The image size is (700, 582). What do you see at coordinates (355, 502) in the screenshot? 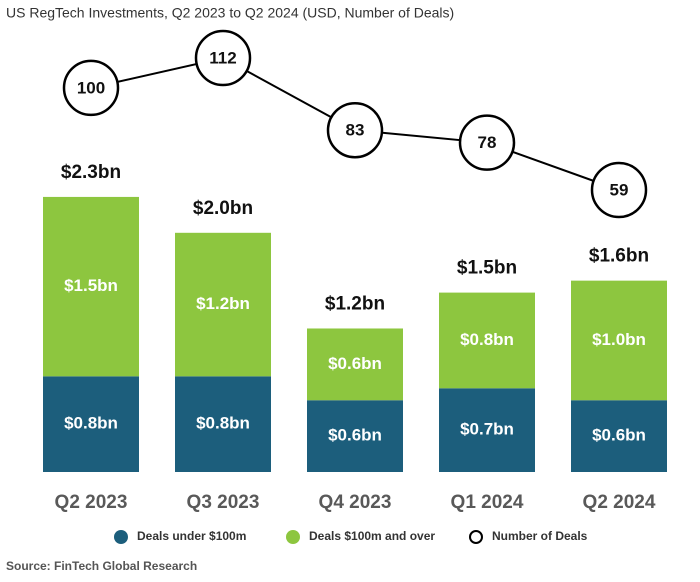
I see `x-tick-label: Q4 2023` at bounding box center [355, 502].